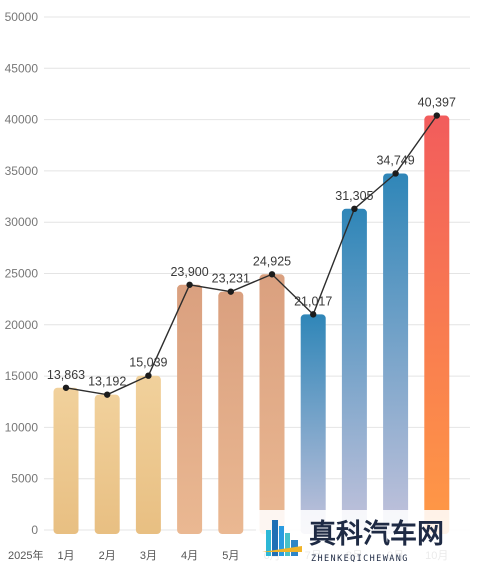 The height and width of the screenshot is (573, 480). I want to click on watermark-logo: 真科汽车网 ZHENKEQICHEWANG, so click(368, 539).